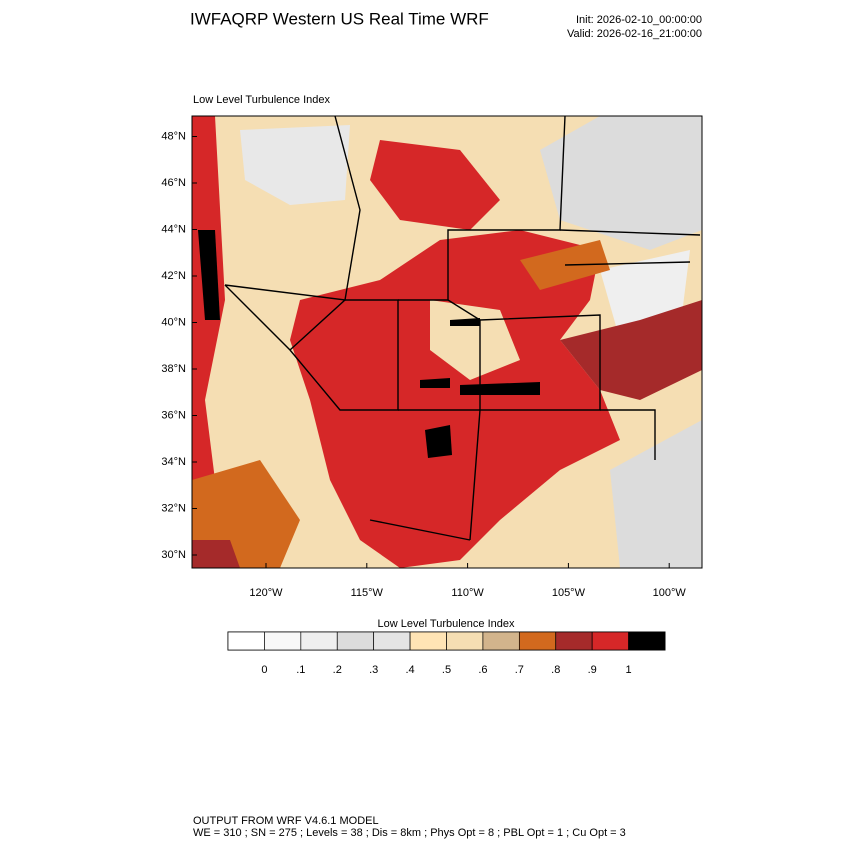  I want to click on valid-time: Valid: 2026-02-16_21:00:00, so click(634, 34).